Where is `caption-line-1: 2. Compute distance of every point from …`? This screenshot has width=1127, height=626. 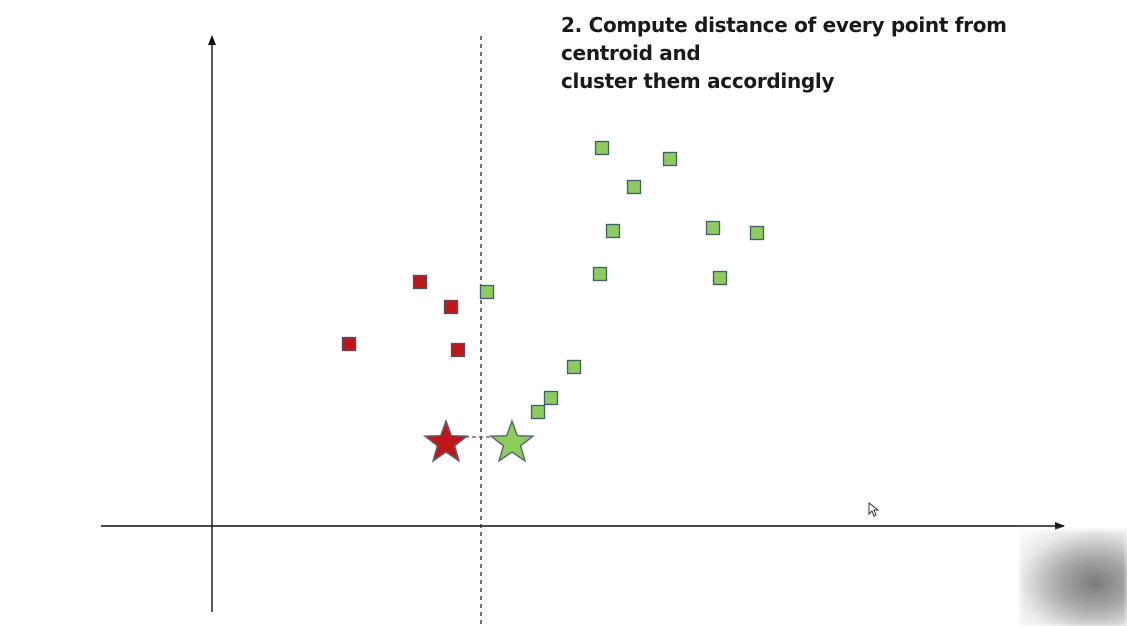 caption-line-1: 2. Compute distance of every point from … is located at coordinates (784, 39).